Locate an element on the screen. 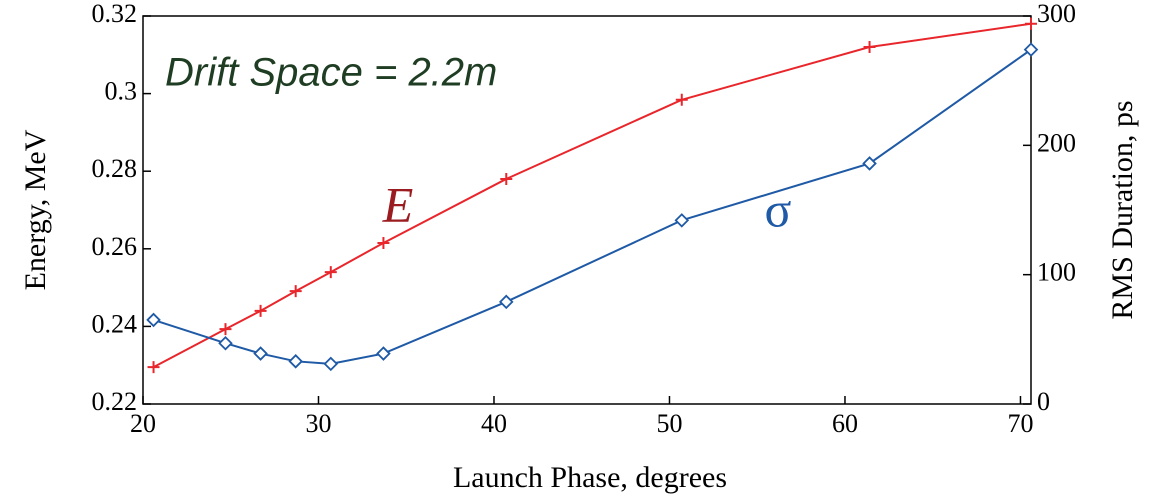 The width and height of the screenshot is (1152, 498). x-tick-label: 70 is located at coordinates (1020, 423).